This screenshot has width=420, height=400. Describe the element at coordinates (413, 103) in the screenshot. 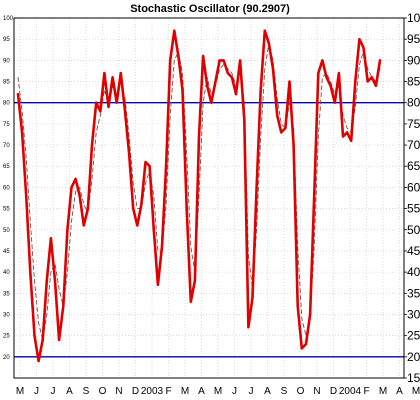

I see `y-tick-label-right: 80` at that location.